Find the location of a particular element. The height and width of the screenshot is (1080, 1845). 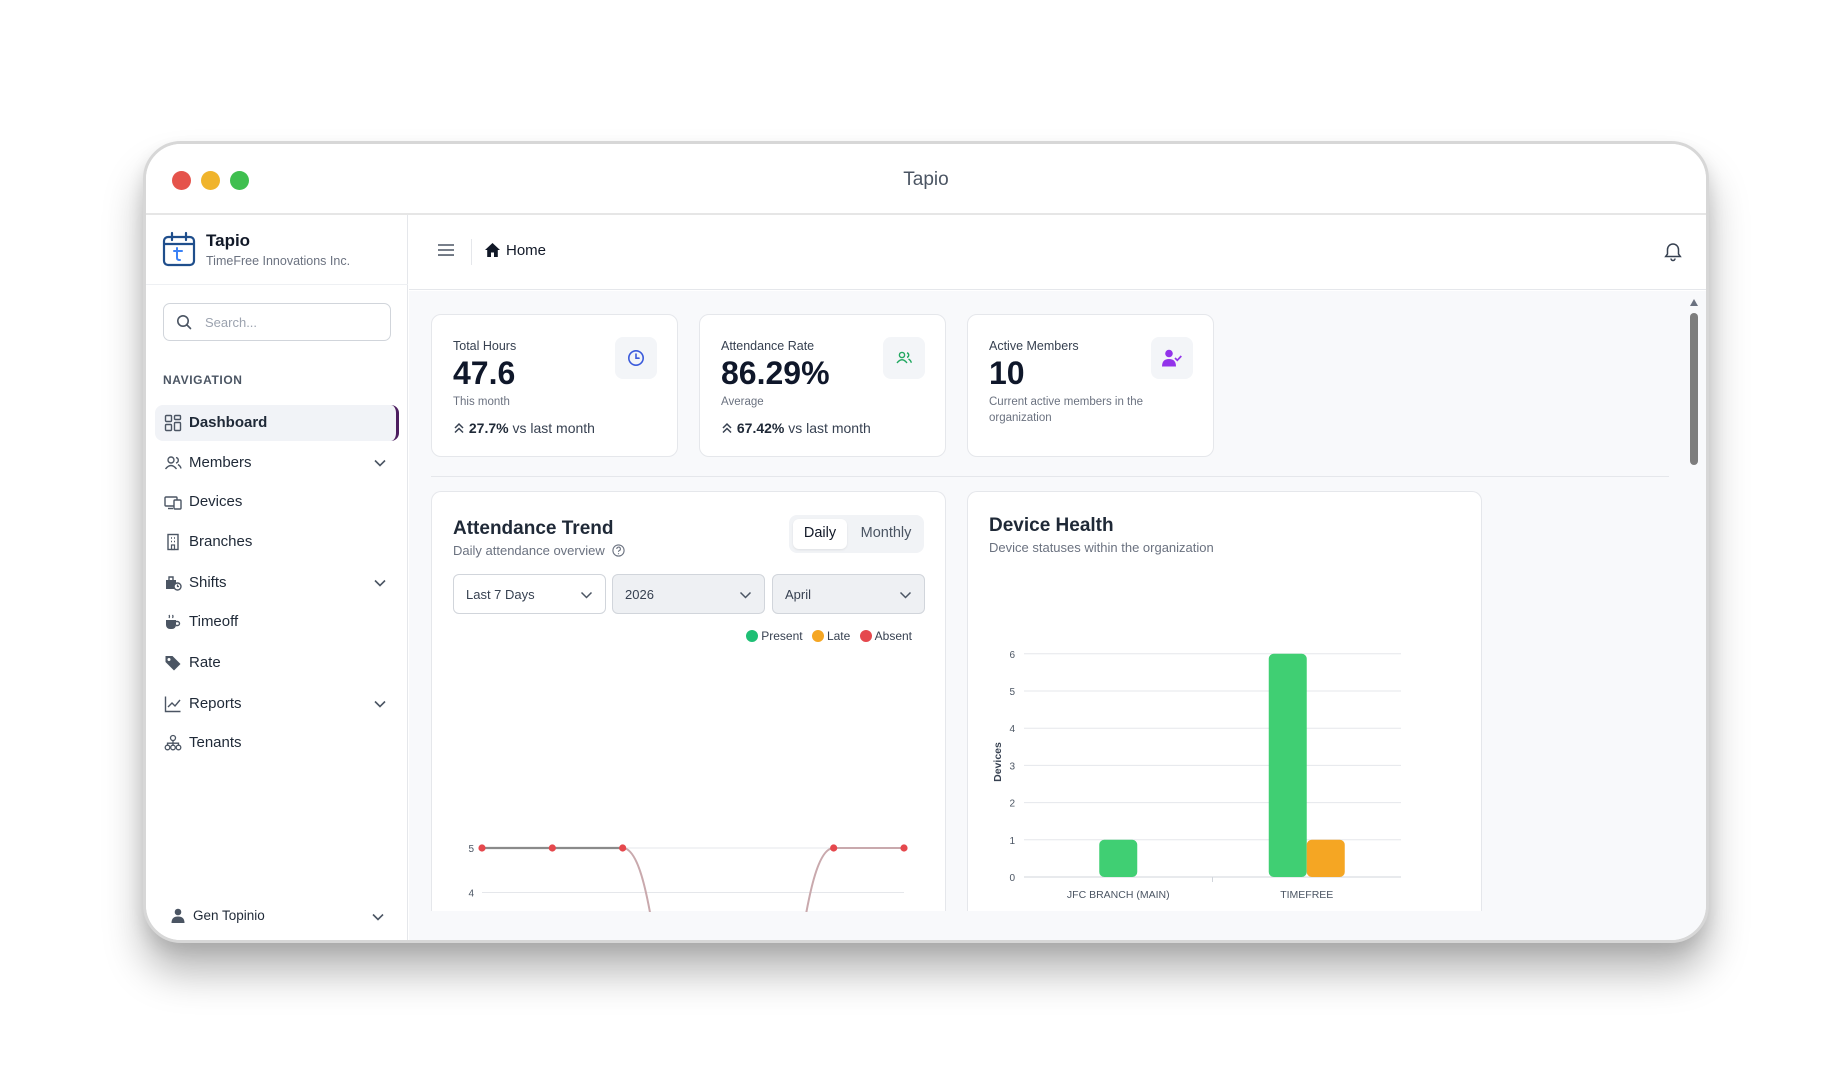

card-subtitle: Device statuses within the organization is located at coordinates (1101, 547).